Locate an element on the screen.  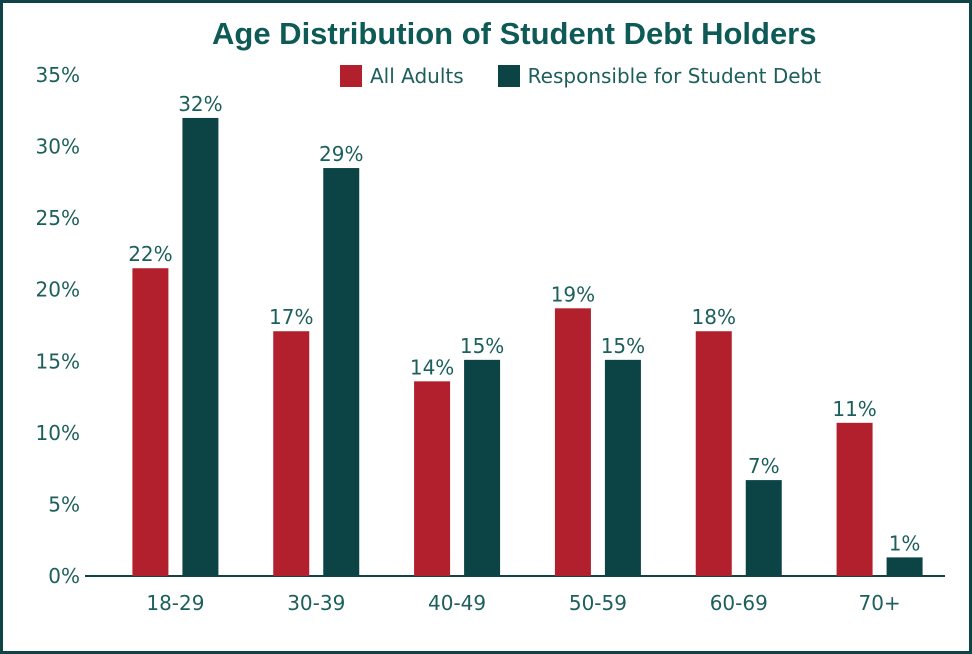
x-tick-label: 70+ is located at coordinates (879, 603).